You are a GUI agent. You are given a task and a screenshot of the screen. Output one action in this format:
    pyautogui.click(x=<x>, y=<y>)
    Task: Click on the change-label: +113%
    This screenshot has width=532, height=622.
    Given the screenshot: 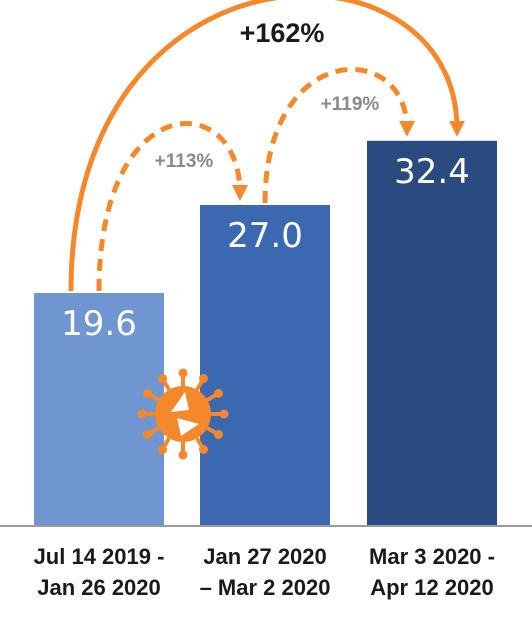 What is the action you would take?
    pyautogui.click(x=184, y=161)
    